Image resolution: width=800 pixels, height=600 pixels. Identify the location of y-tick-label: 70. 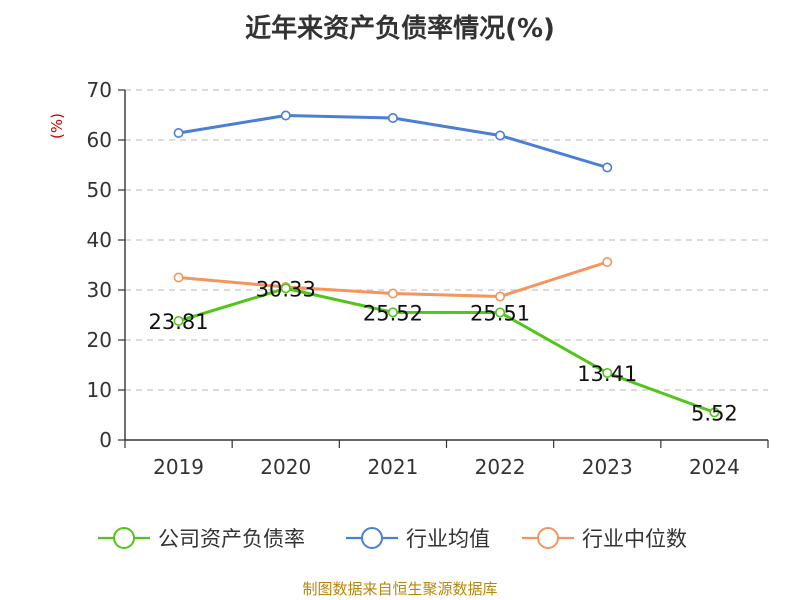
(99, 90).